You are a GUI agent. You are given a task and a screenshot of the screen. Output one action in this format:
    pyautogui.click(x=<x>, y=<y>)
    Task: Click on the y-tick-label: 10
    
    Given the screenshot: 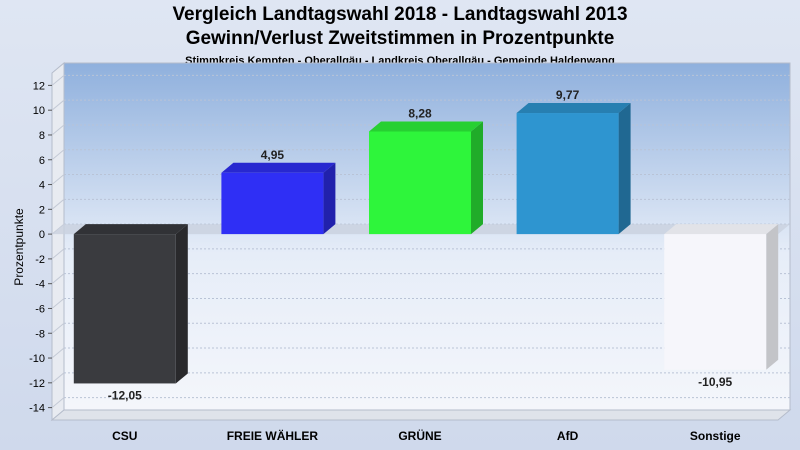 What is the action you would take?
    pyautogui.click(x=39, y=111)
    